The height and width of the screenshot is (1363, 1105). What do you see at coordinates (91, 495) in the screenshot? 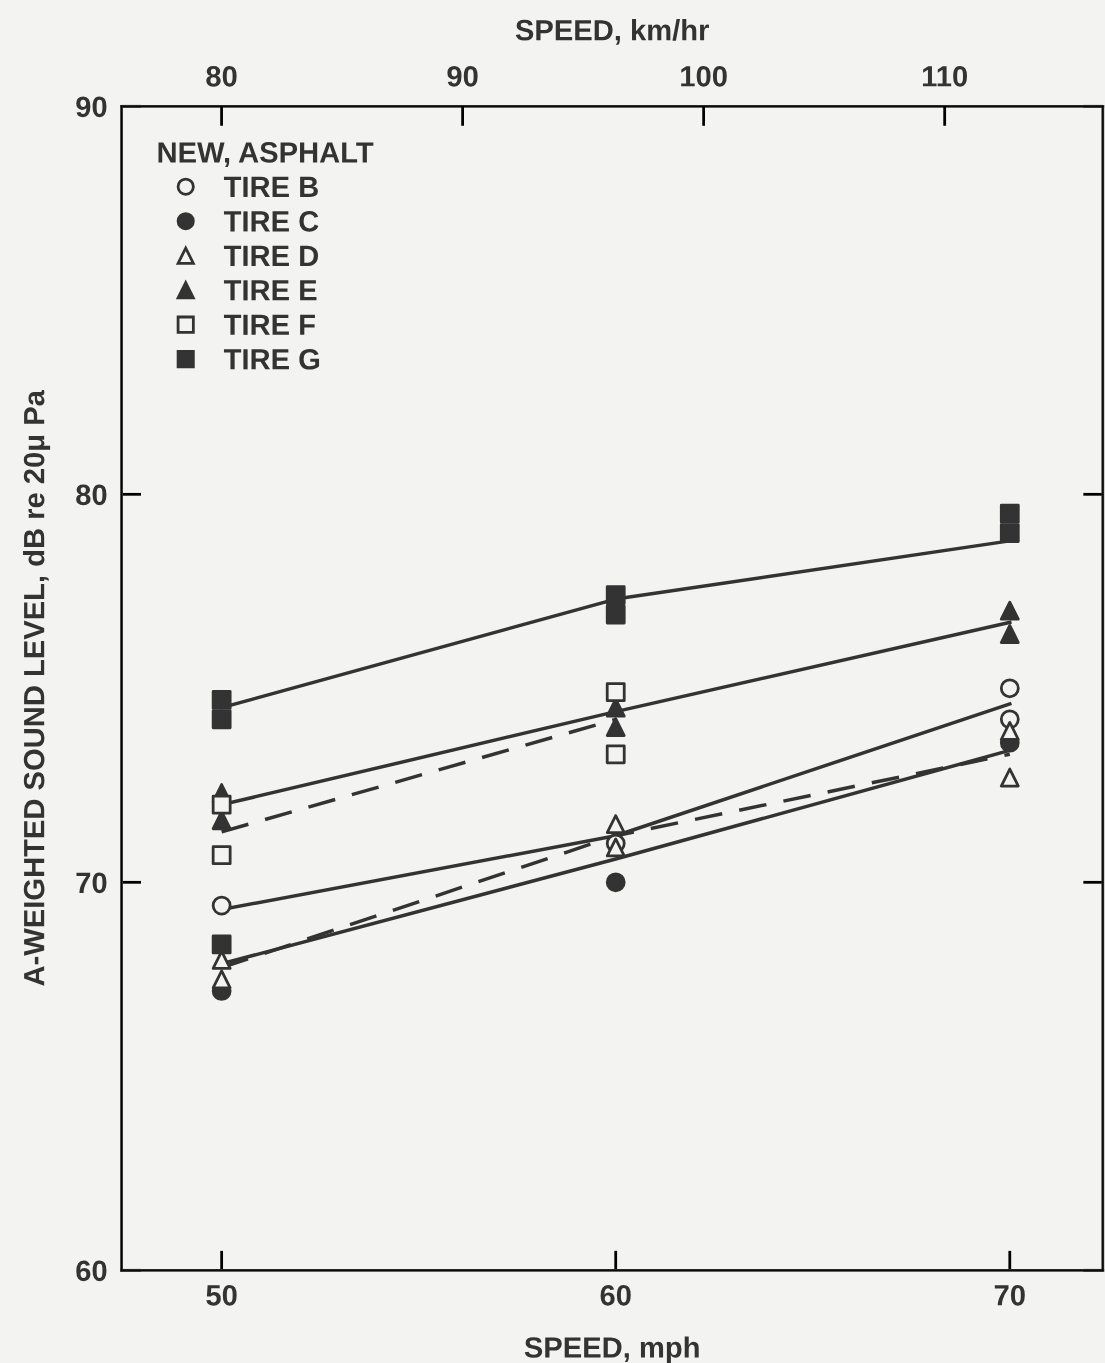
I see `y-tick-label: 80` at bounding box center [91, 495].